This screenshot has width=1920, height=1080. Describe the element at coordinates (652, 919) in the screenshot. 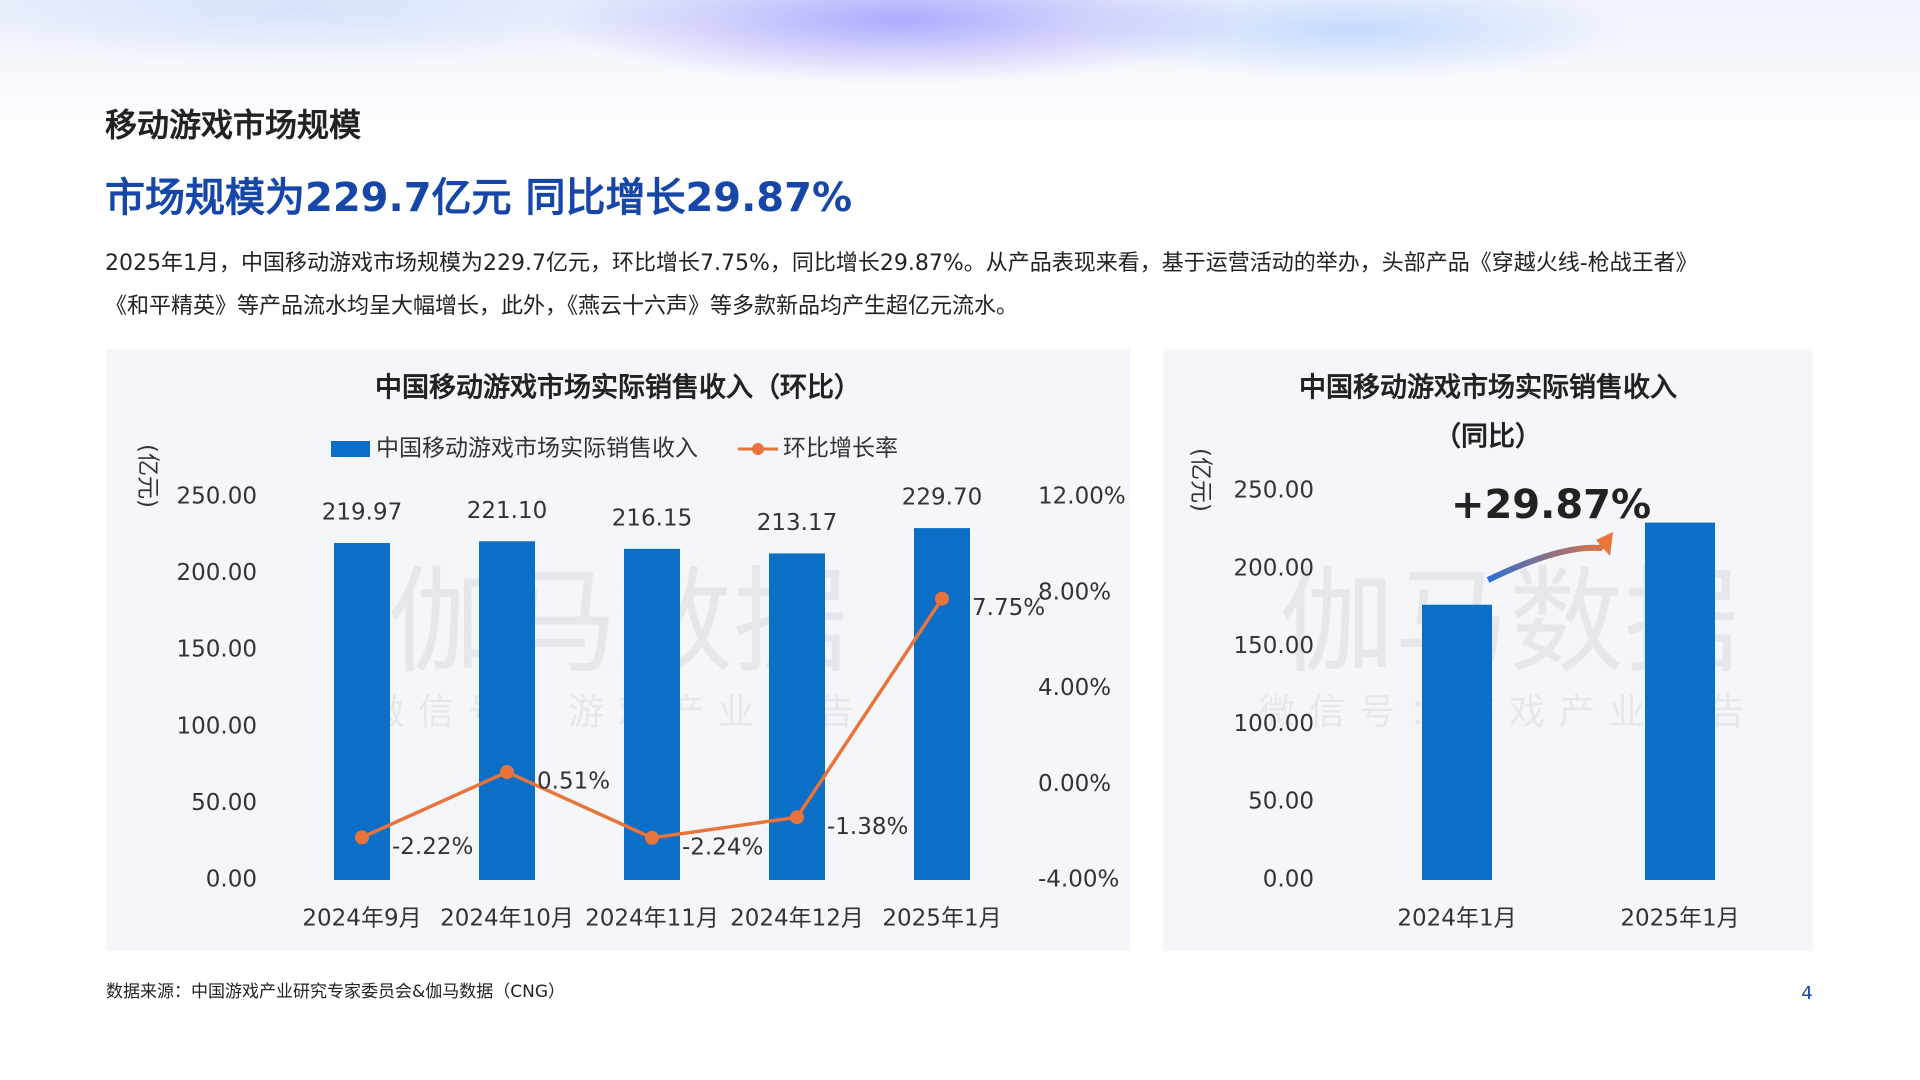

I see `x-tick-label: 2024年11月` at that location.